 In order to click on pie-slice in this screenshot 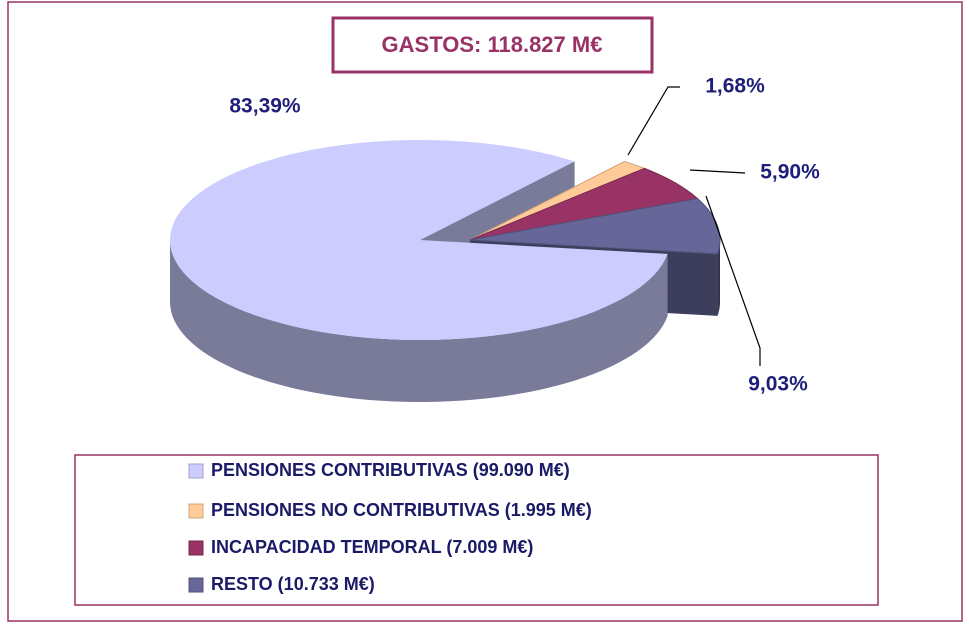, I will do `click(595, 226)`.